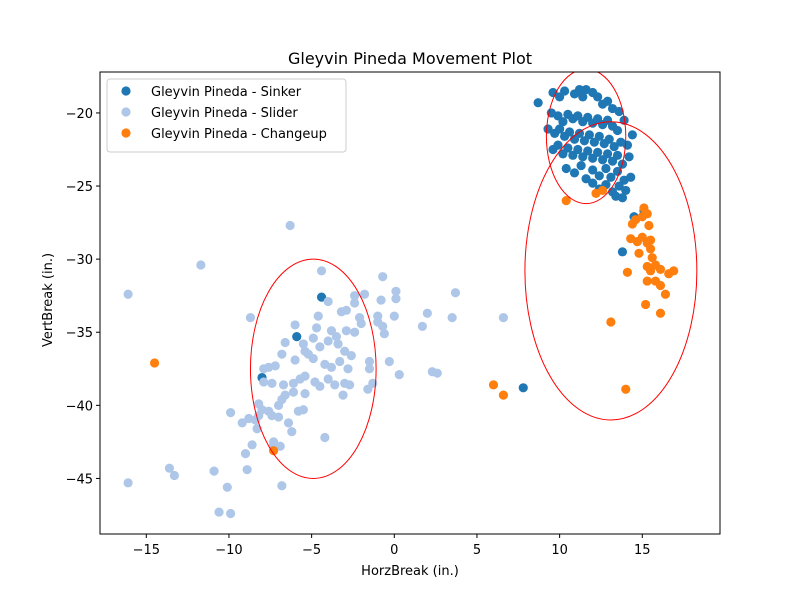  What do you see at coordinates (477, 550) in the screenshot?
I see `x-tick-label: 5` at bounding box center [477, 550].